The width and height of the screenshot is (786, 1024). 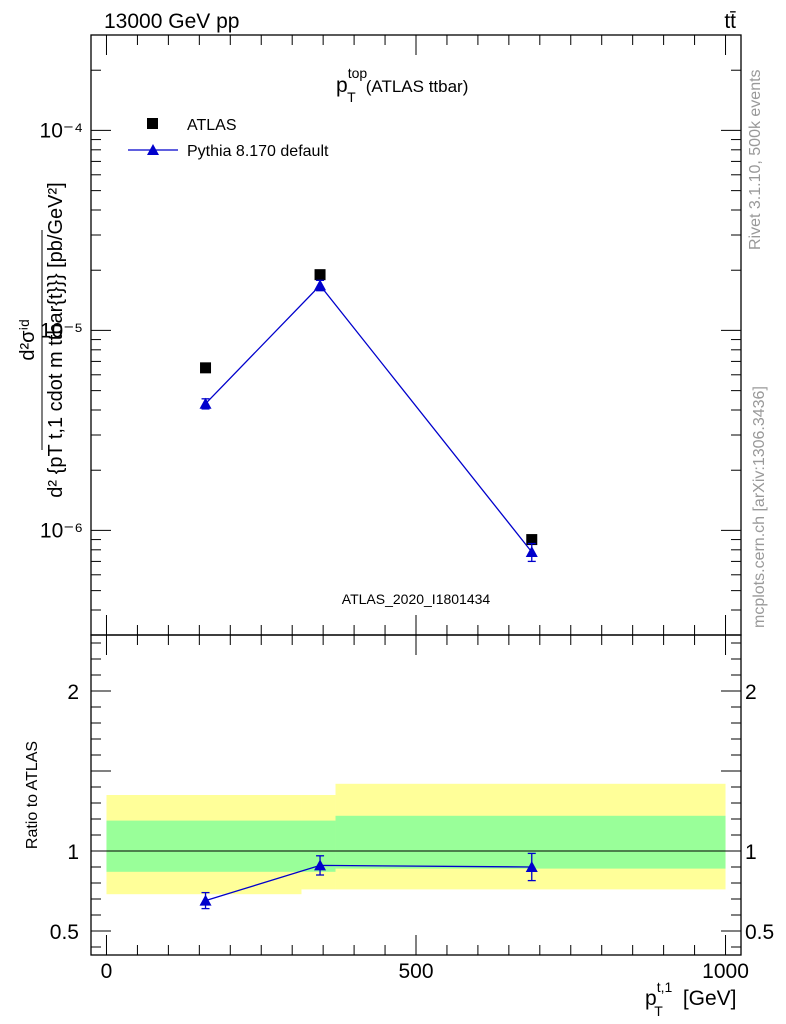 What do you see at coordinates (61, 130) in the screenshot?
I see `main-y-tick-label: 10⁻⁴` at bounding box center [61, 130].